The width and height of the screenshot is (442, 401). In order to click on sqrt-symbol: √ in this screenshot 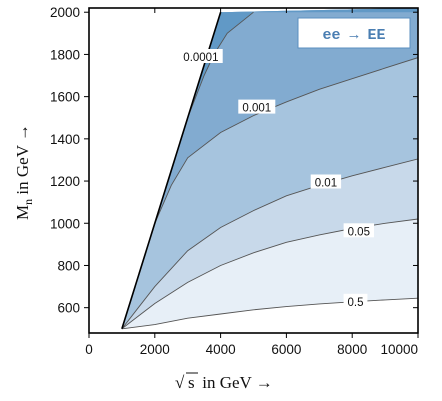, I will do `click(180, 382)`.